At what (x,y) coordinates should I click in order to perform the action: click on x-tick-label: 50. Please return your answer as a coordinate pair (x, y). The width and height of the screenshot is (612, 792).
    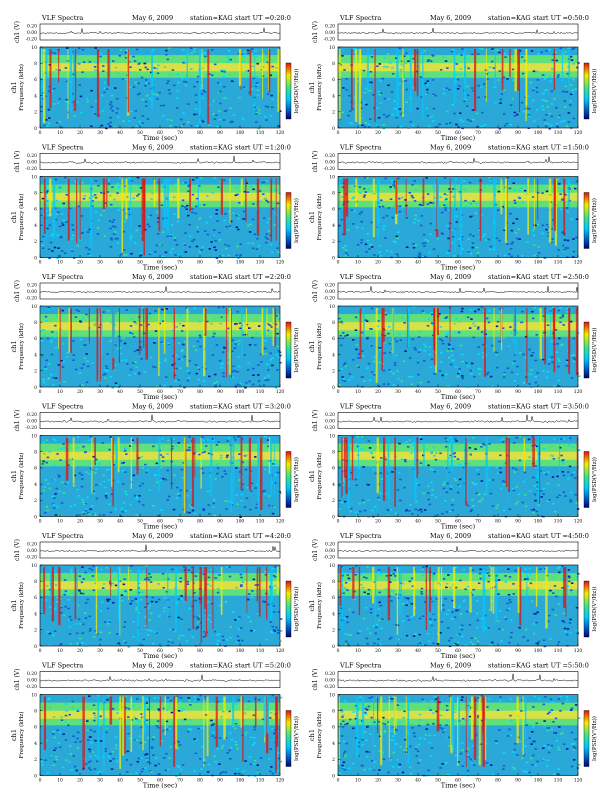
    Looking at the image, I should click on (438, 651).